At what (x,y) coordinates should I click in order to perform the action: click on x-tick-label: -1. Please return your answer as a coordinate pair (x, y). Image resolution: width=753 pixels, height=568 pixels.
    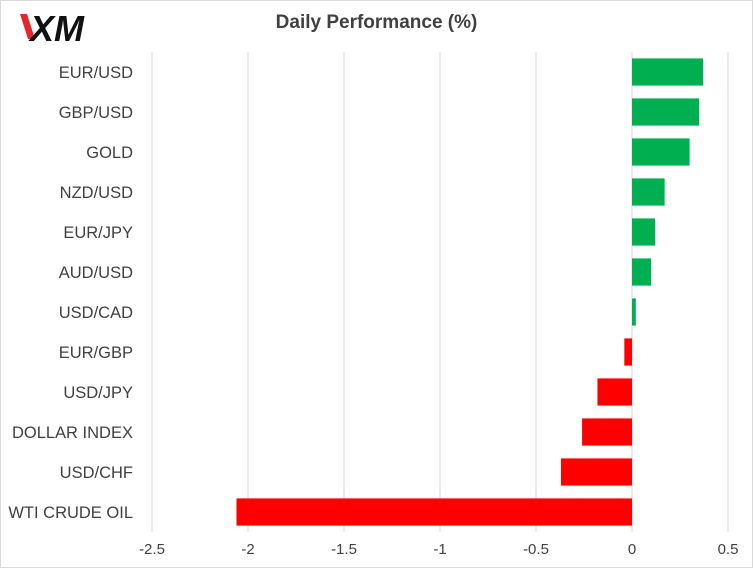
    Looking at the image, I should click on (439, 549).